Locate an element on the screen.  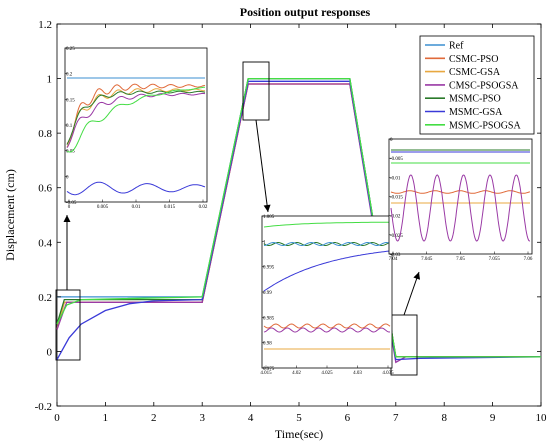
x-axis-label: Time(sec) is located at coordinates (299, 434).